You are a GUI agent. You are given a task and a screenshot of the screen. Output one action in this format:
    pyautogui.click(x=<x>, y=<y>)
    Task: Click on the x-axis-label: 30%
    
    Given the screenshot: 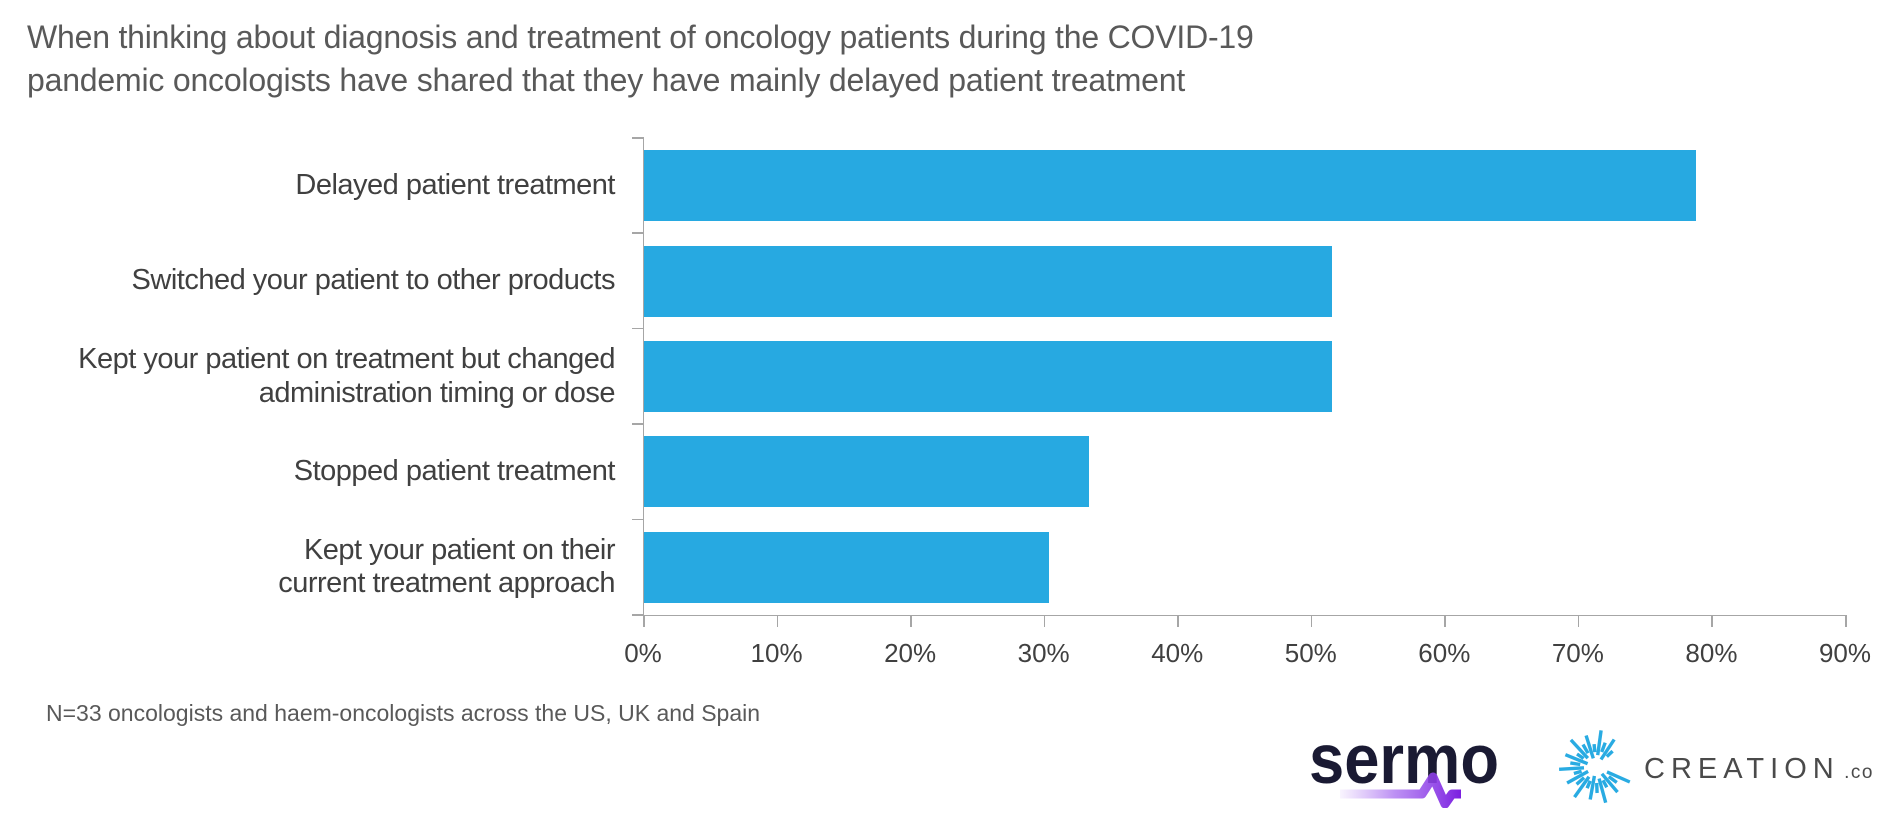 What is the action you would take?
    pyautogui.click(x=1043, y=653)
    